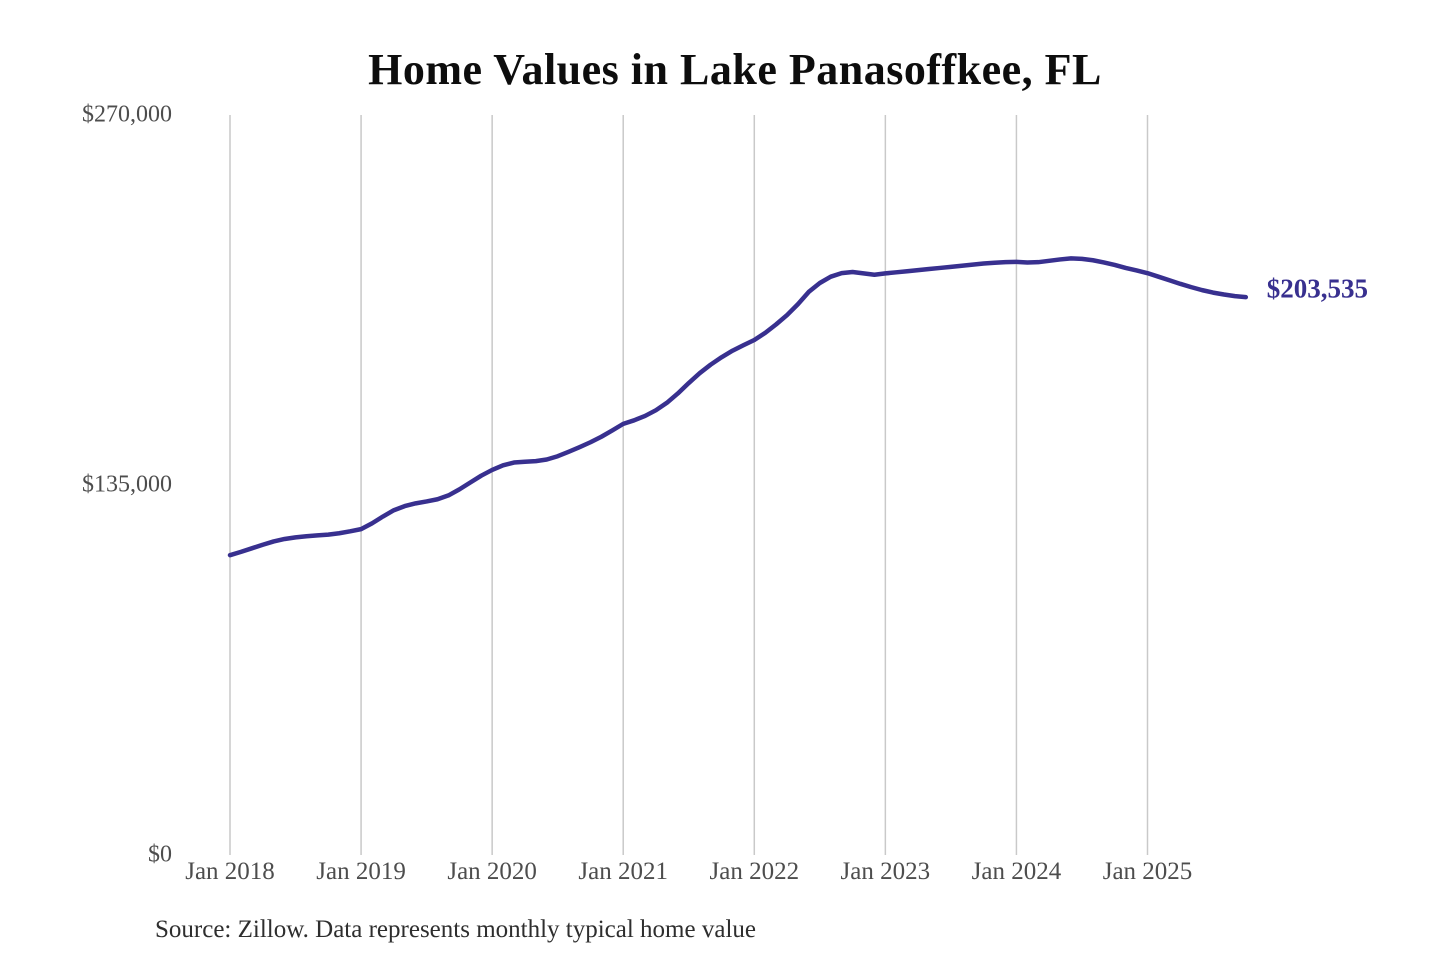  What do you see at coordinates (754, 871) in the screenshot?
I see `x-axis-tick-label: Jan 2022` at bounding box center [754, 871].